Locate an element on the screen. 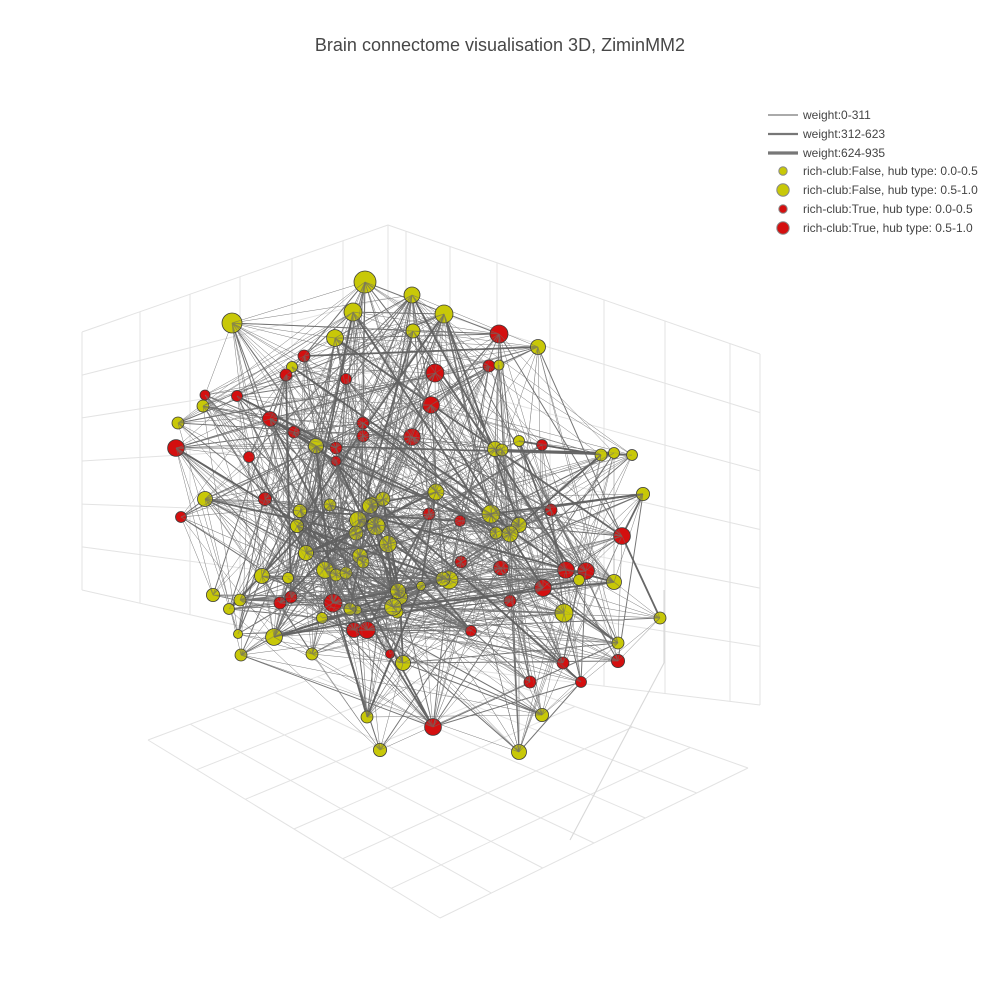 The image size is (1000, 1005). svg-text:rich-club:True, hub type: 0.0-: rich-club:True, hub type: 0.0-0.5 is located at coordinates (888, 209).